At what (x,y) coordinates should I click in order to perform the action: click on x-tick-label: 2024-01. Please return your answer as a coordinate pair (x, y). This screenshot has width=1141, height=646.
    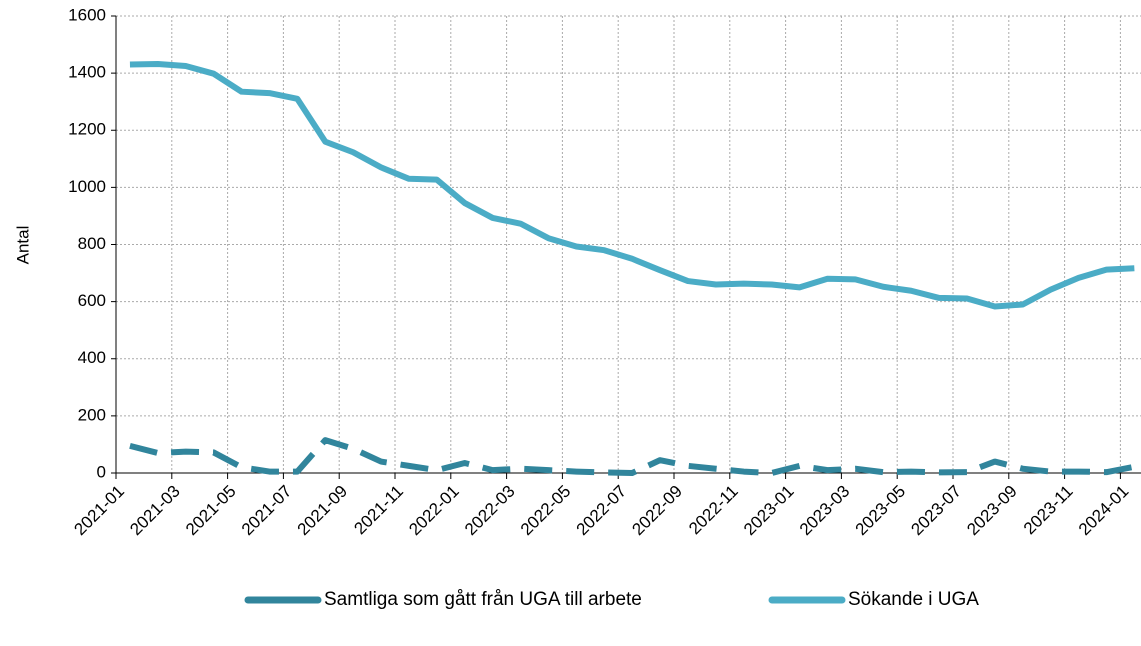
    Looking at the image, I should click on (1104, 511).